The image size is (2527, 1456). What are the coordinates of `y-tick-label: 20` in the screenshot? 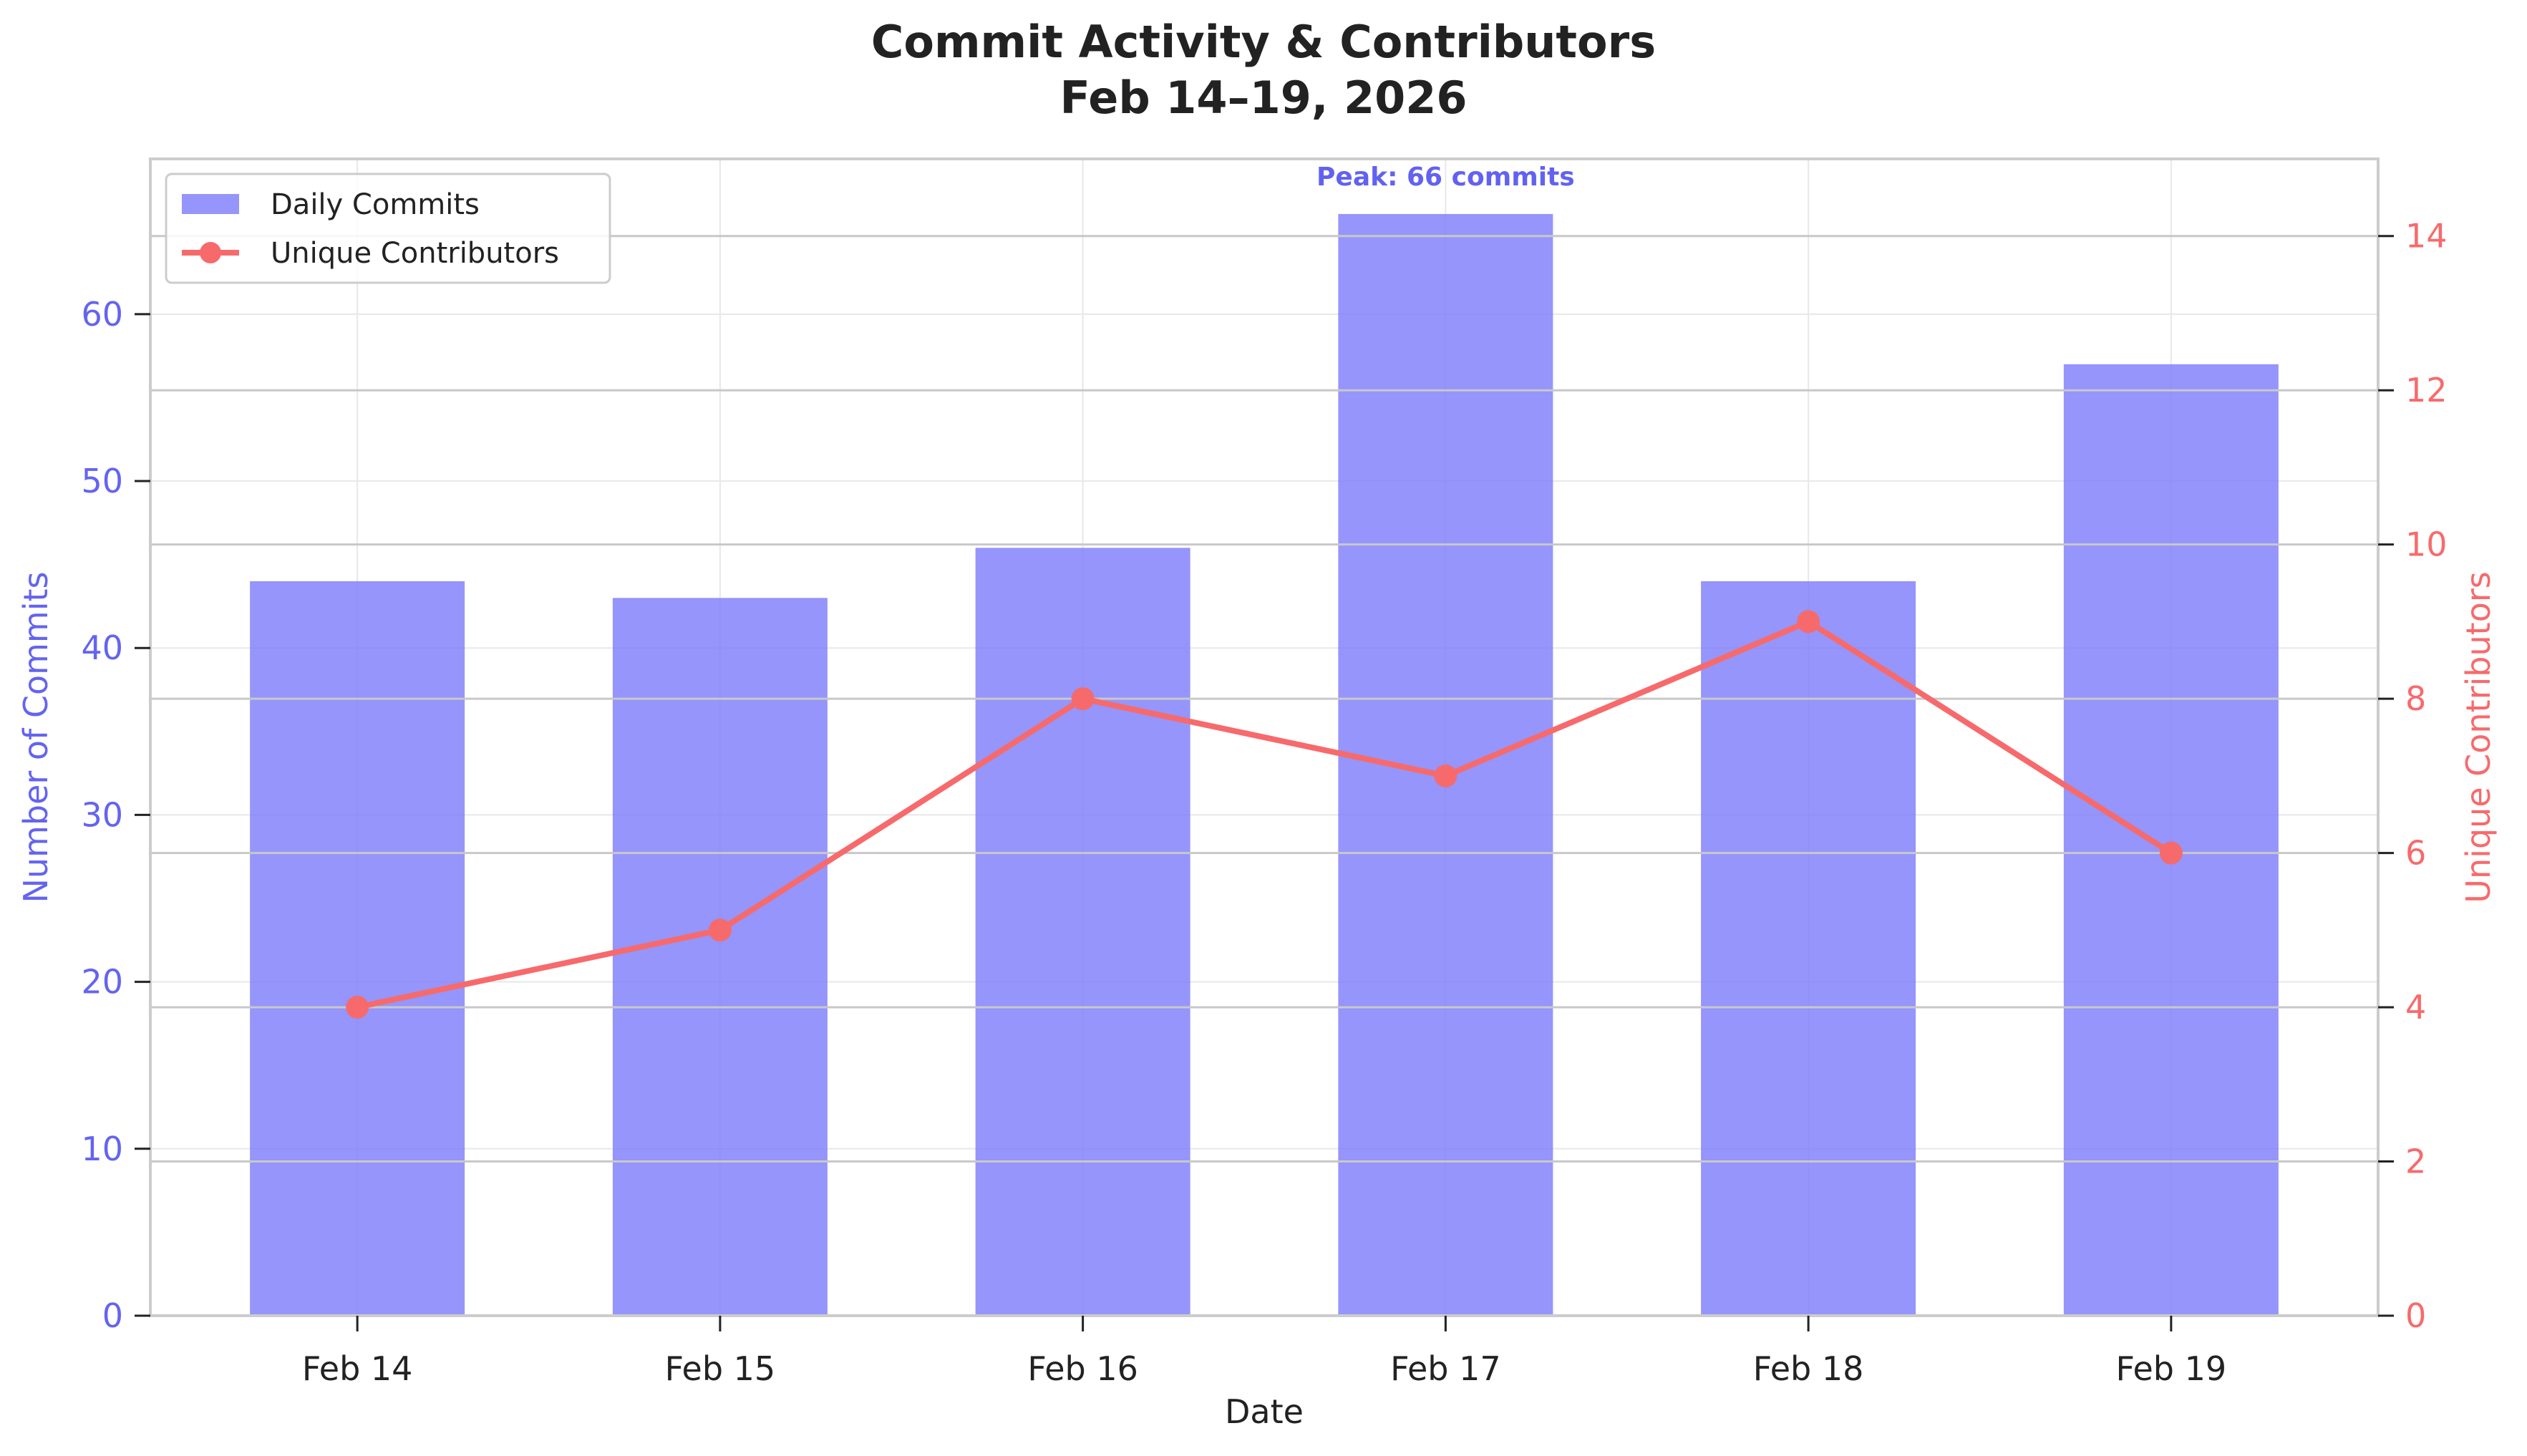 It's located at (102, 982).